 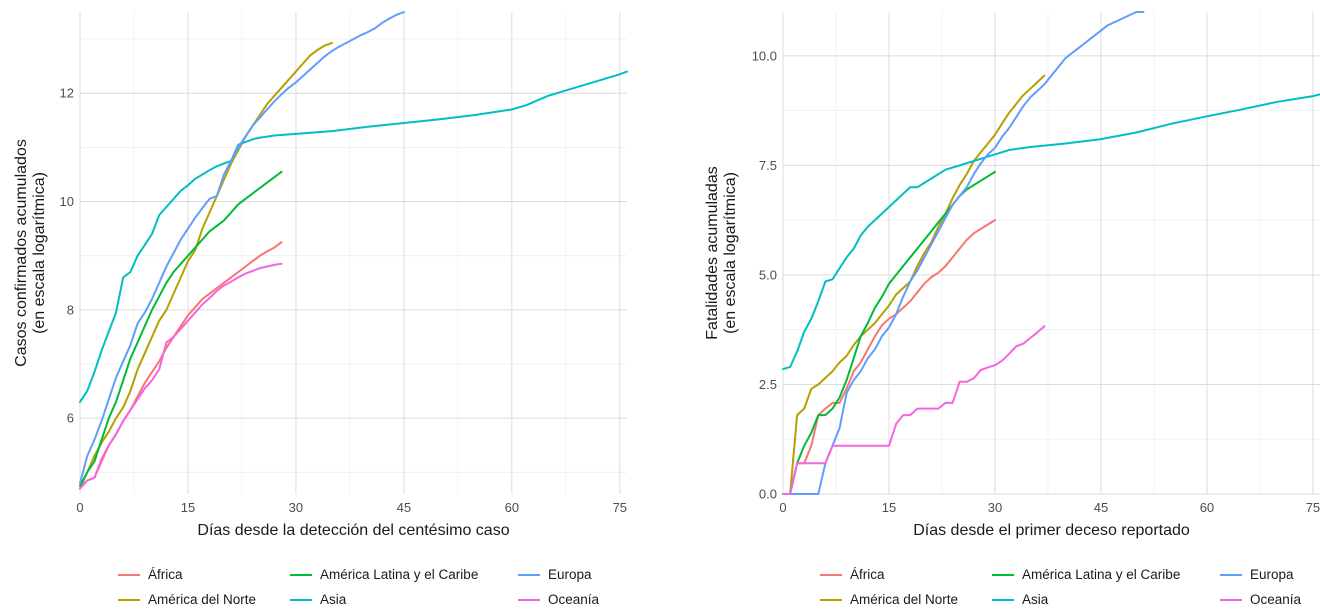 What do you see at coordinates (712, 252) in the screenshot?
I see `y-axis-title-line: Fatalidades acumuladas` at bounding box center [712, 252].